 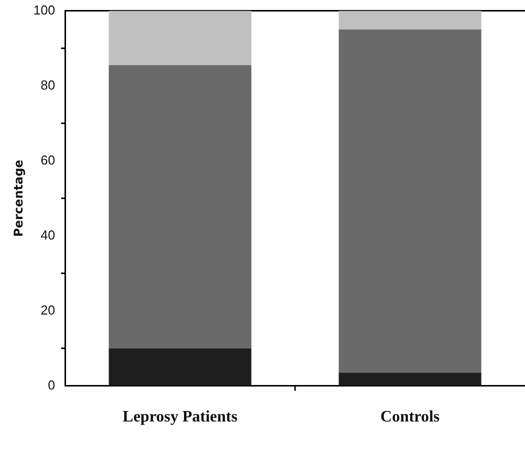 What do you see at coordinates (48, 84) in the screenshot?
I see `y-tick-label: 80` at bounding box center [48, 84].